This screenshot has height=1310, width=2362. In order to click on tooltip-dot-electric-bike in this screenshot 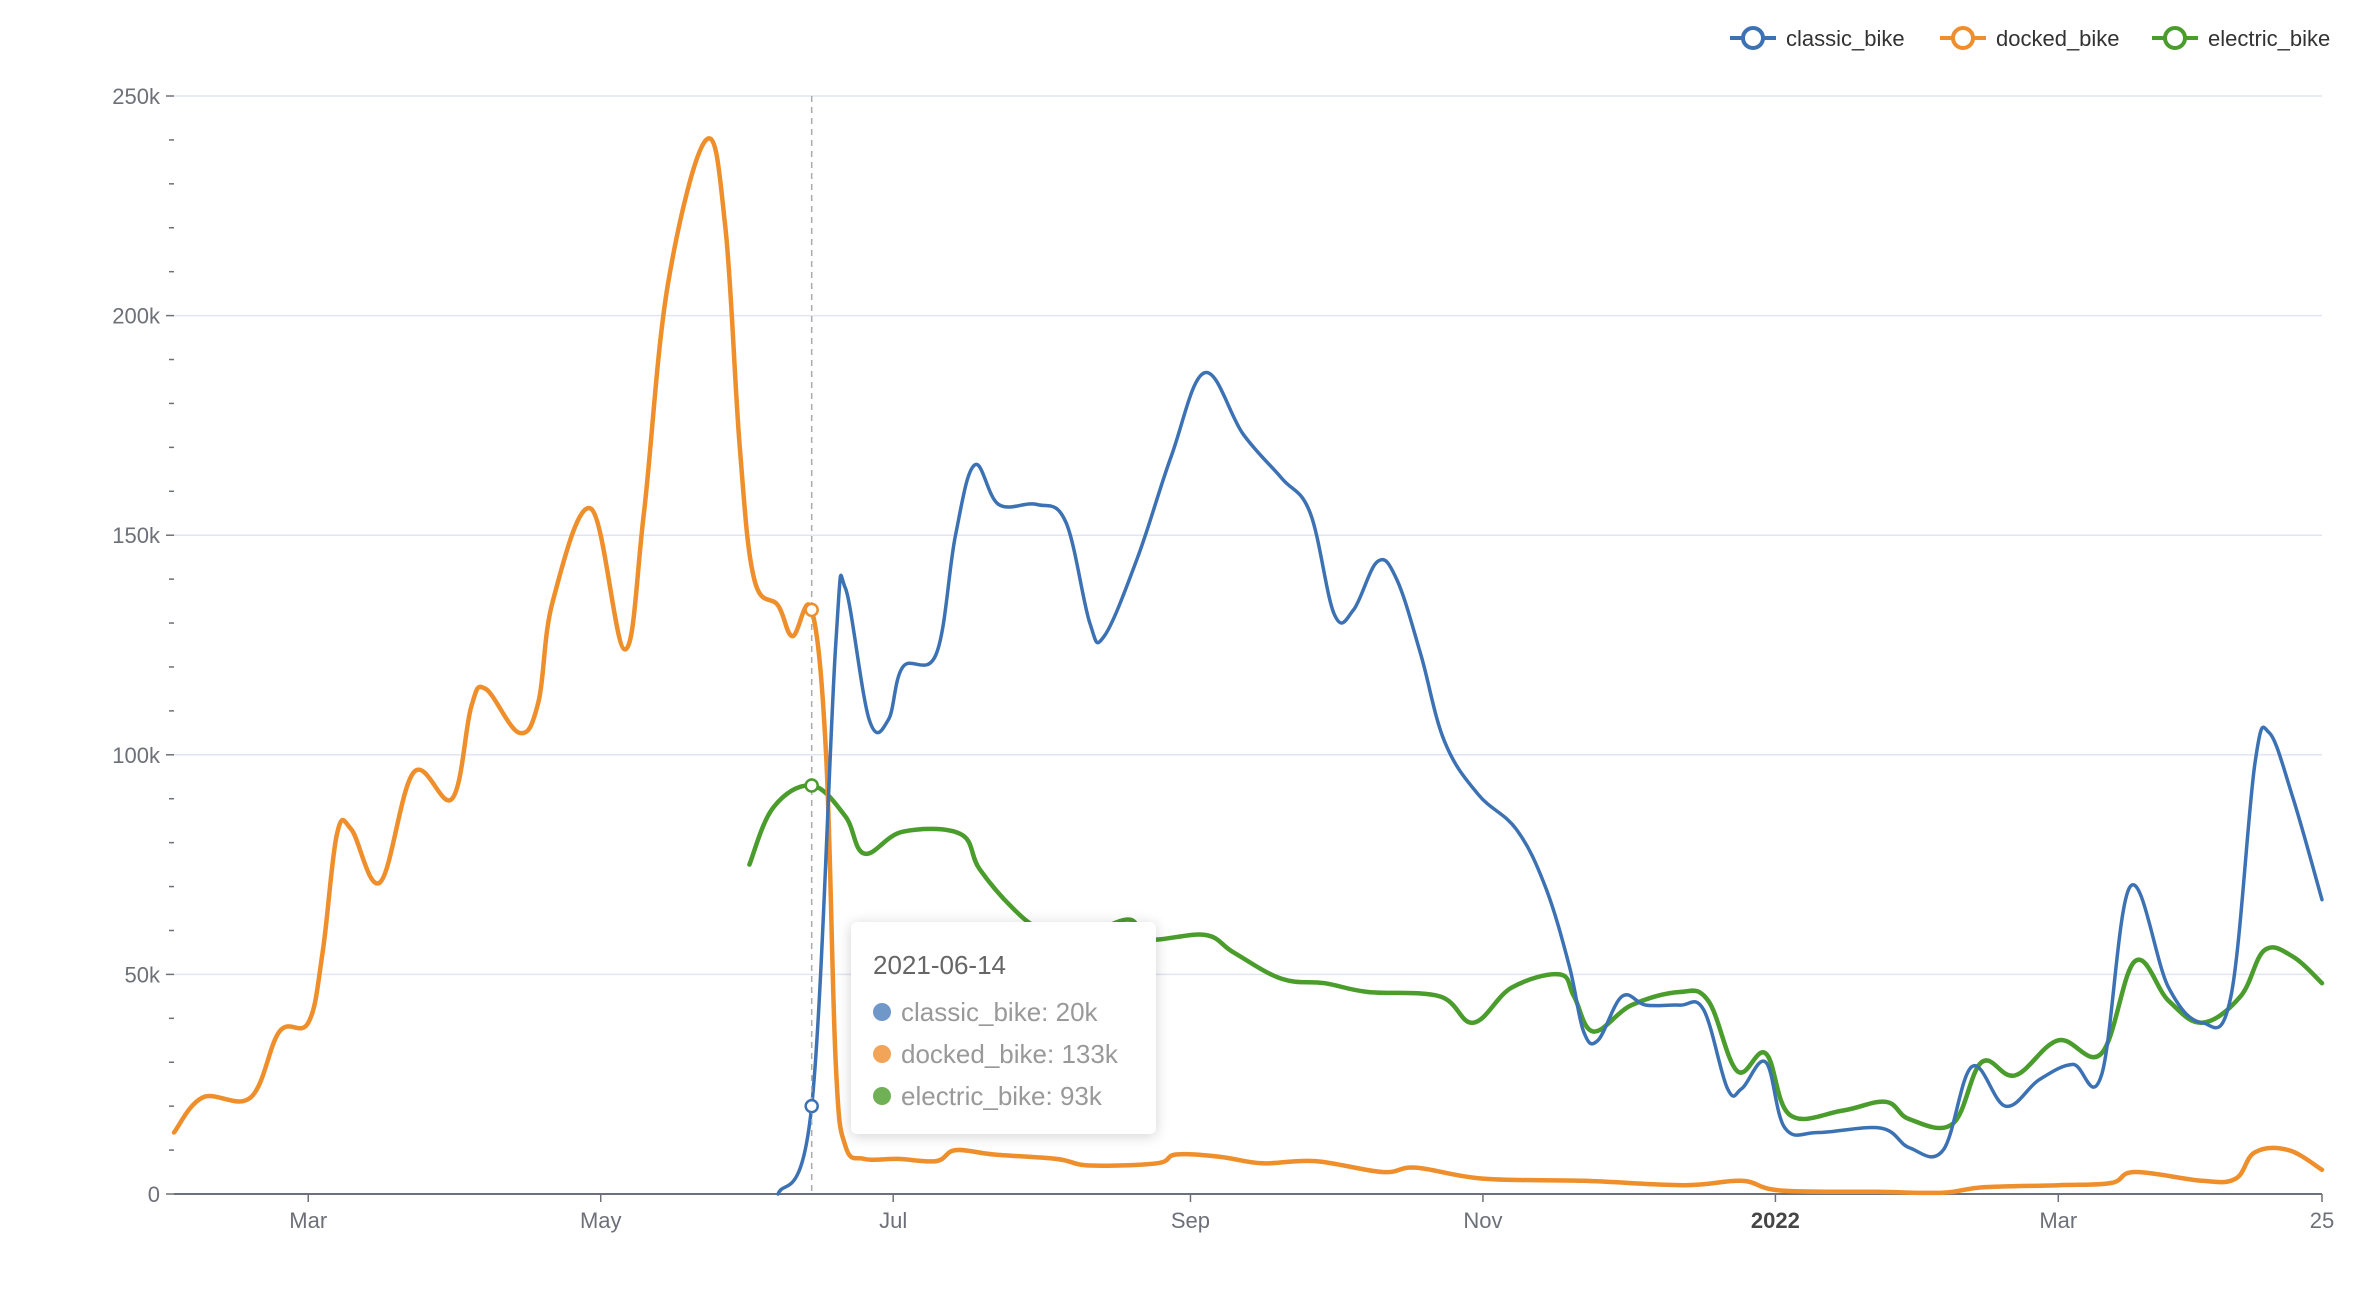, I will do `click(882, 1096)`.